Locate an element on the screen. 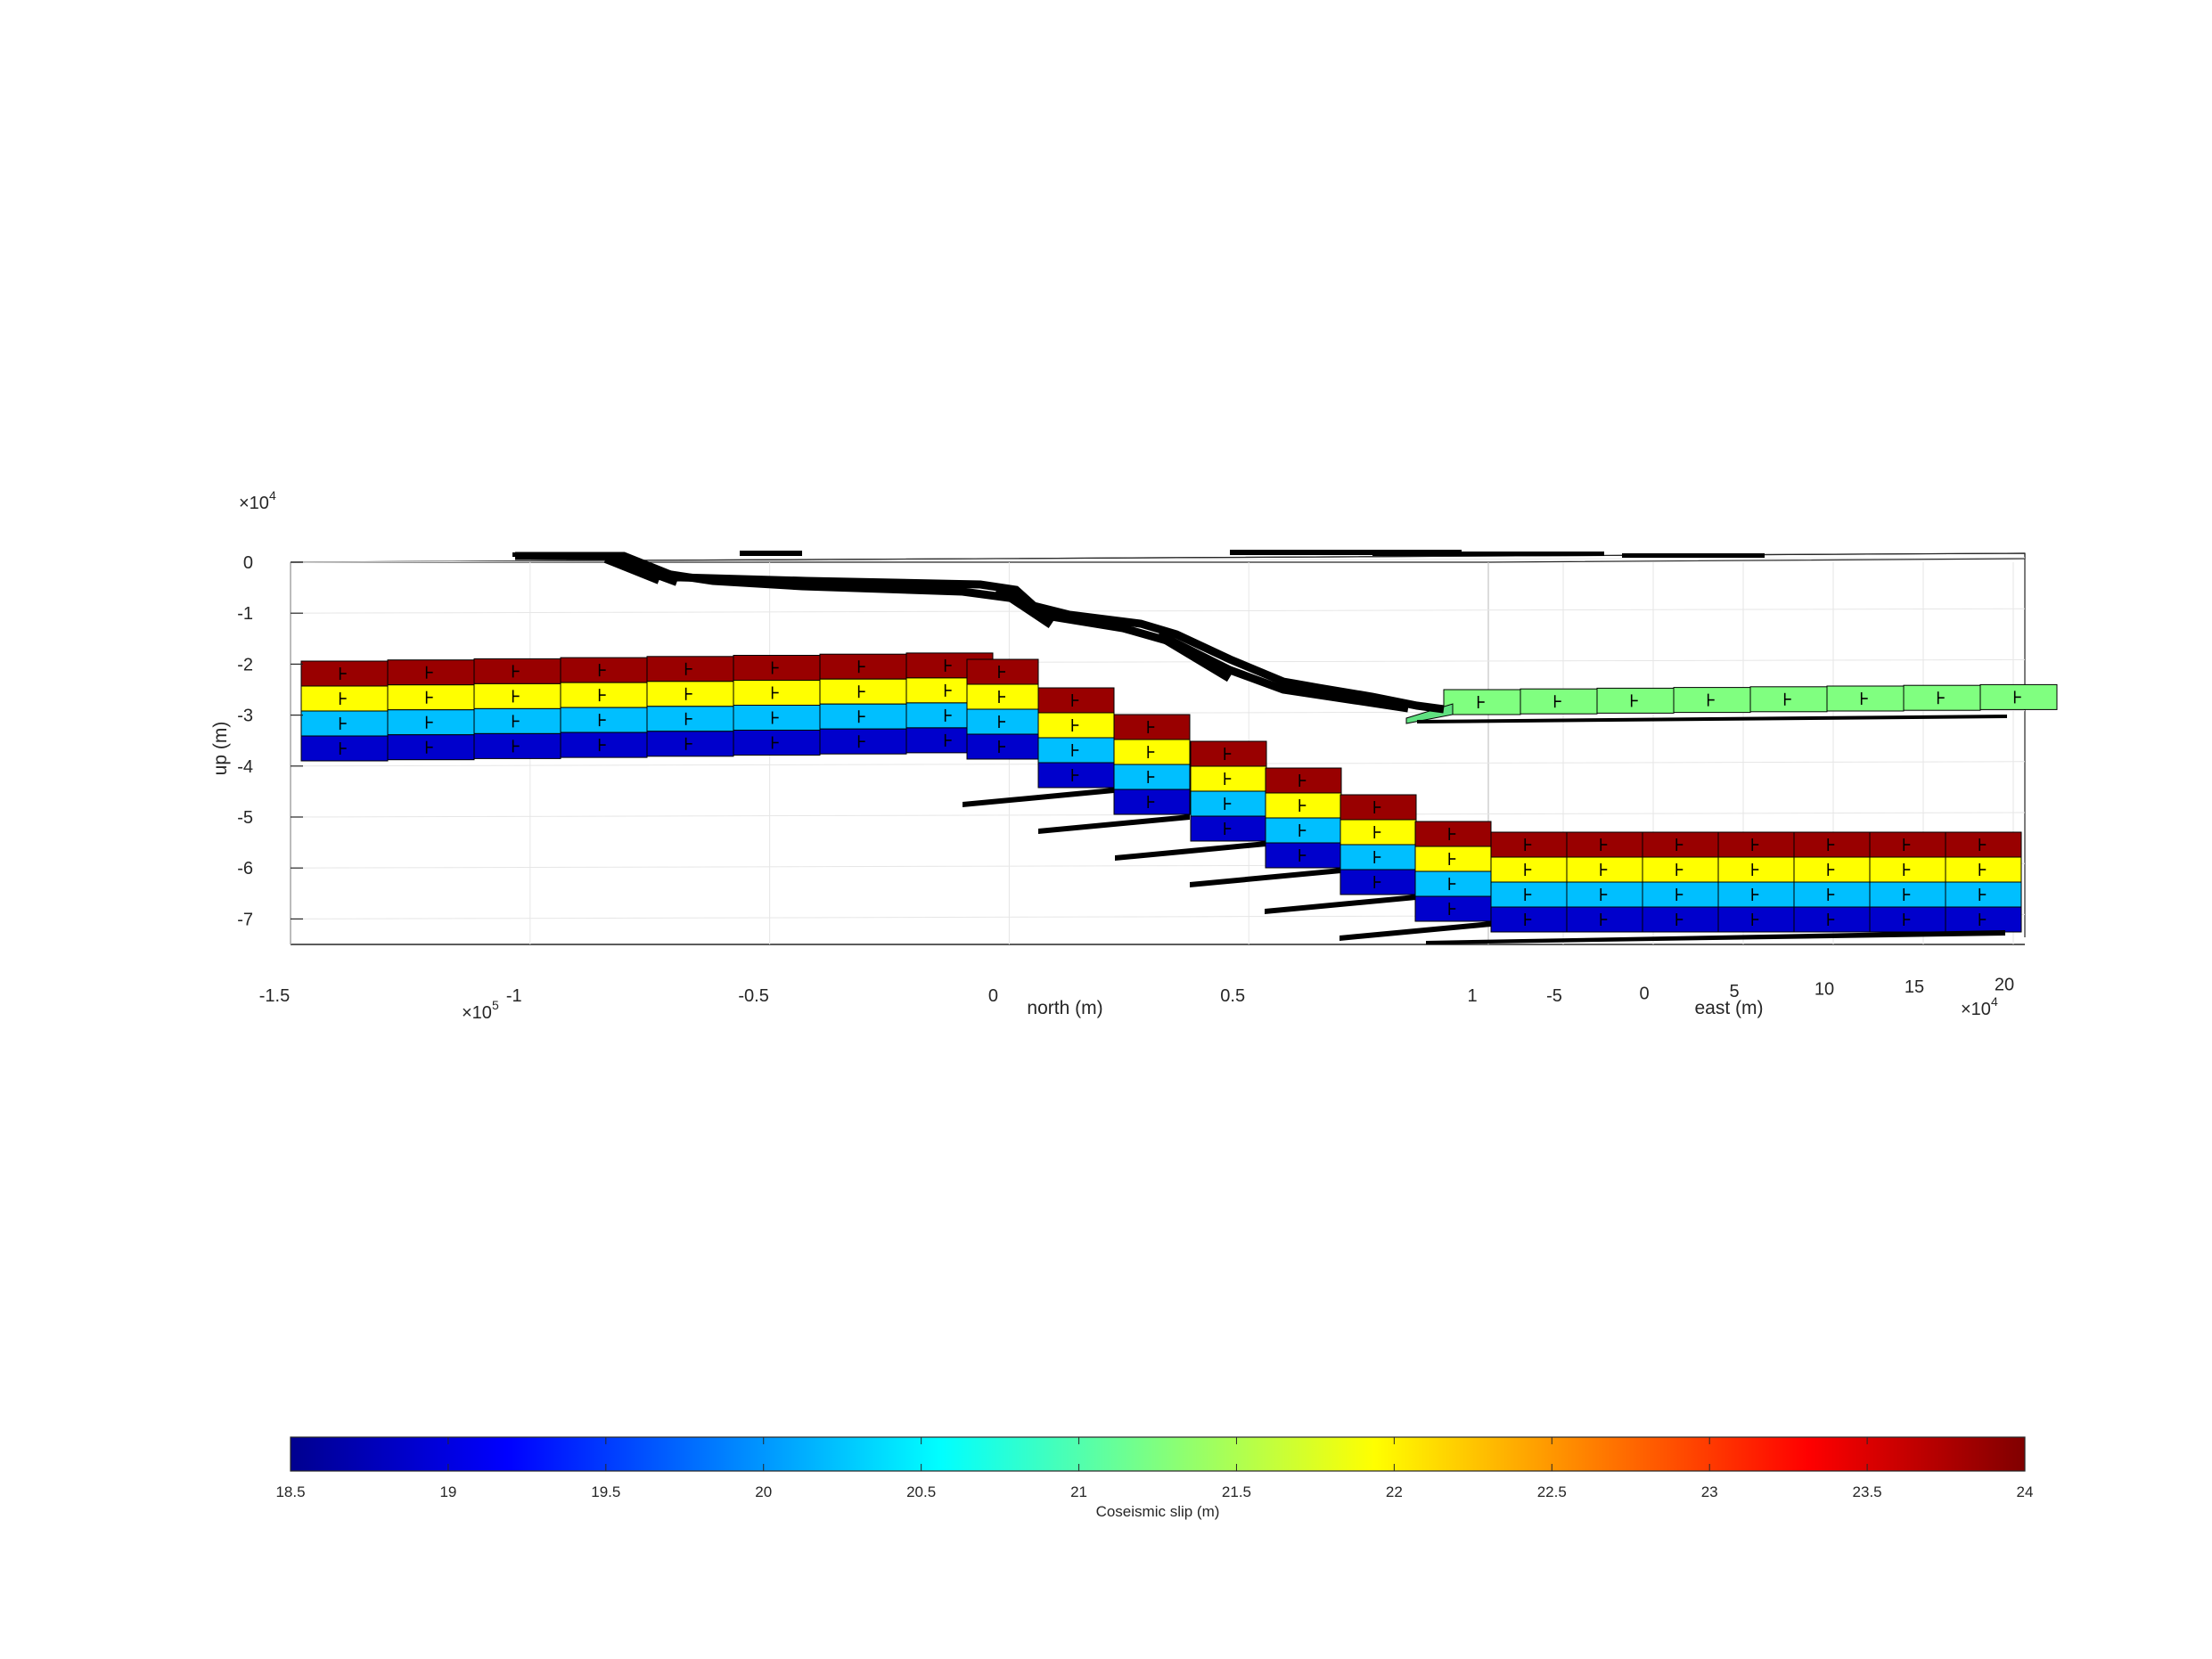 The width and height of the screenshot is (2212, 1659). colorbar-tick-label: 22 is located at coordinates (1394, 1491).